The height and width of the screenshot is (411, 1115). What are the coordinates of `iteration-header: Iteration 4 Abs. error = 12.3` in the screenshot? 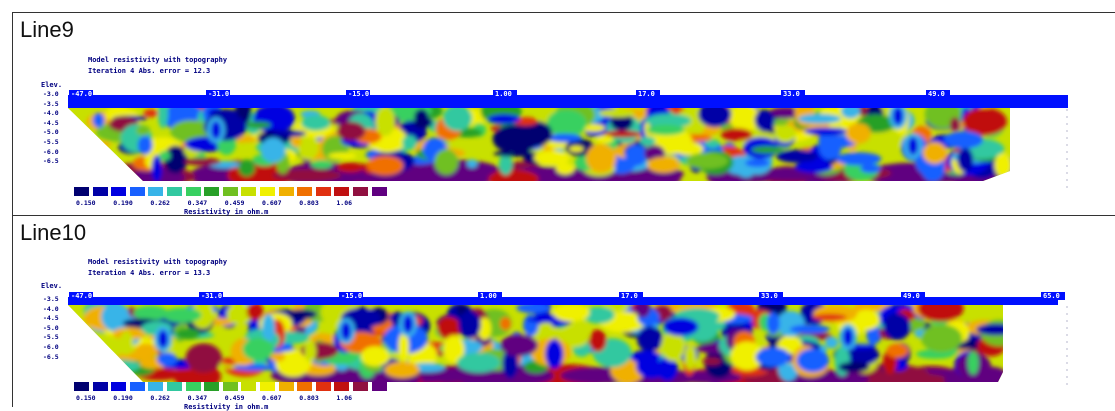 It's located at (149, 71).